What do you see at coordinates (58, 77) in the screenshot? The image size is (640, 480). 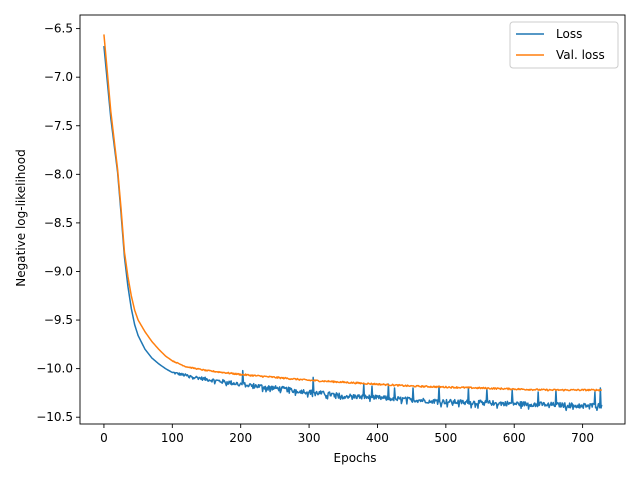 I see `y-tick-label: −7.0` at bounding box center [58, 77].